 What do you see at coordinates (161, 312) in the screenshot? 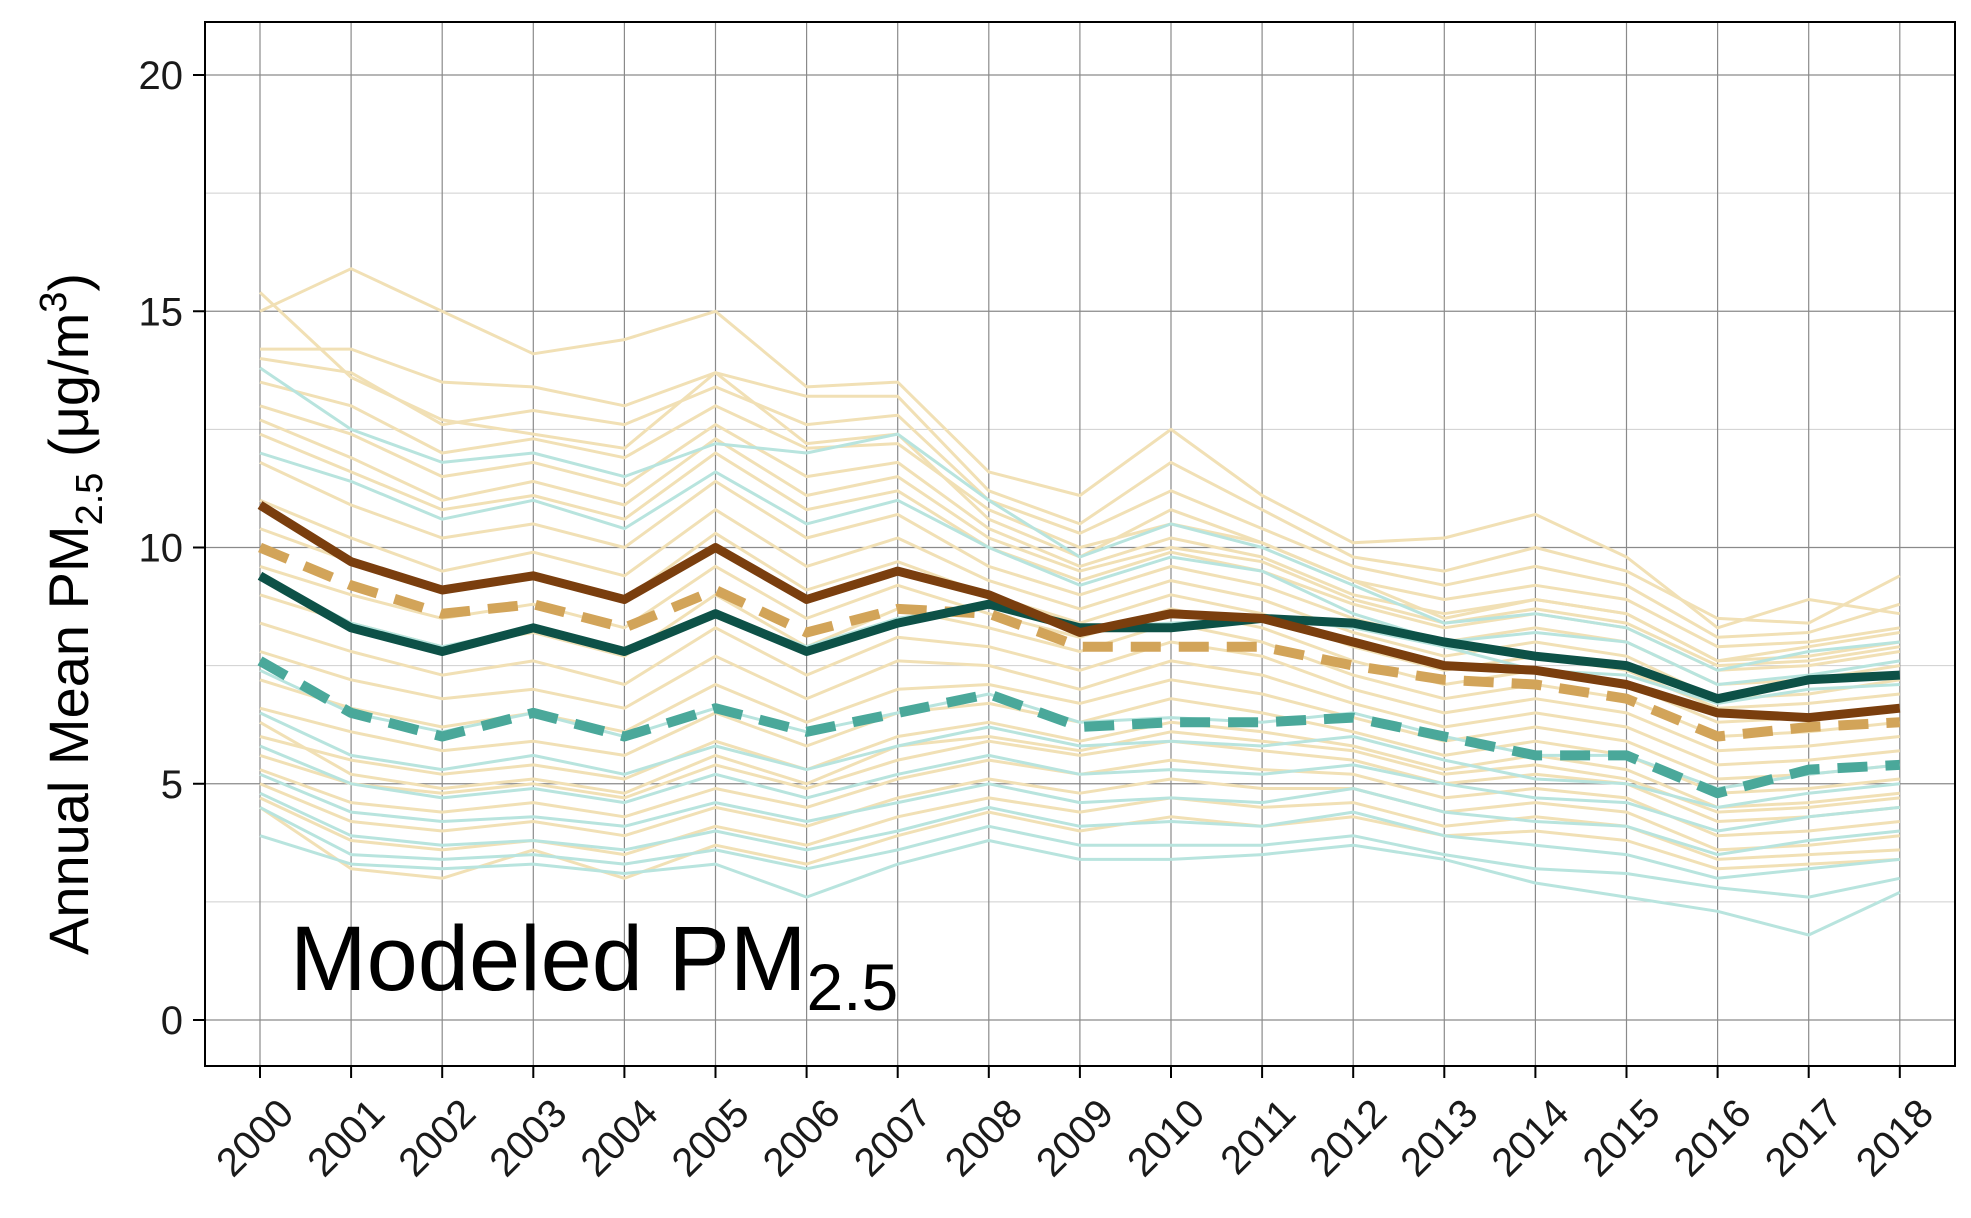
I see `y-tick-label: 15` at bounding box center [161, 312].